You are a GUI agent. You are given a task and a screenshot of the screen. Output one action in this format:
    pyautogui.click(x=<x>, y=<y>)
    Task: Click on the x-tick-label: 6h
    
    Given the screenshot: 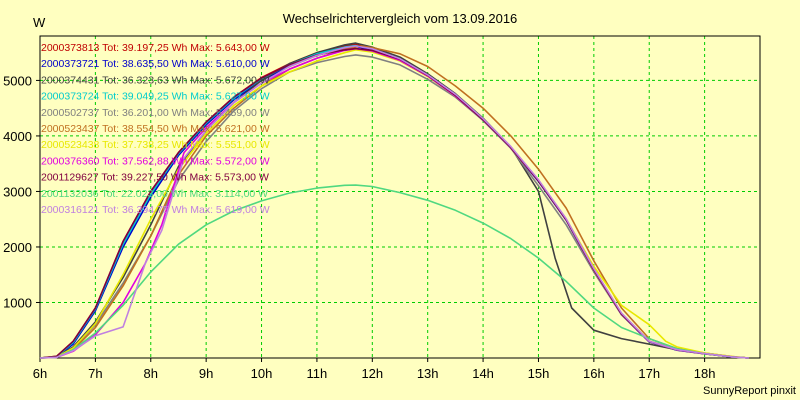 What is the action you would take?
    pyautogui.click(x=40, y=373)
    